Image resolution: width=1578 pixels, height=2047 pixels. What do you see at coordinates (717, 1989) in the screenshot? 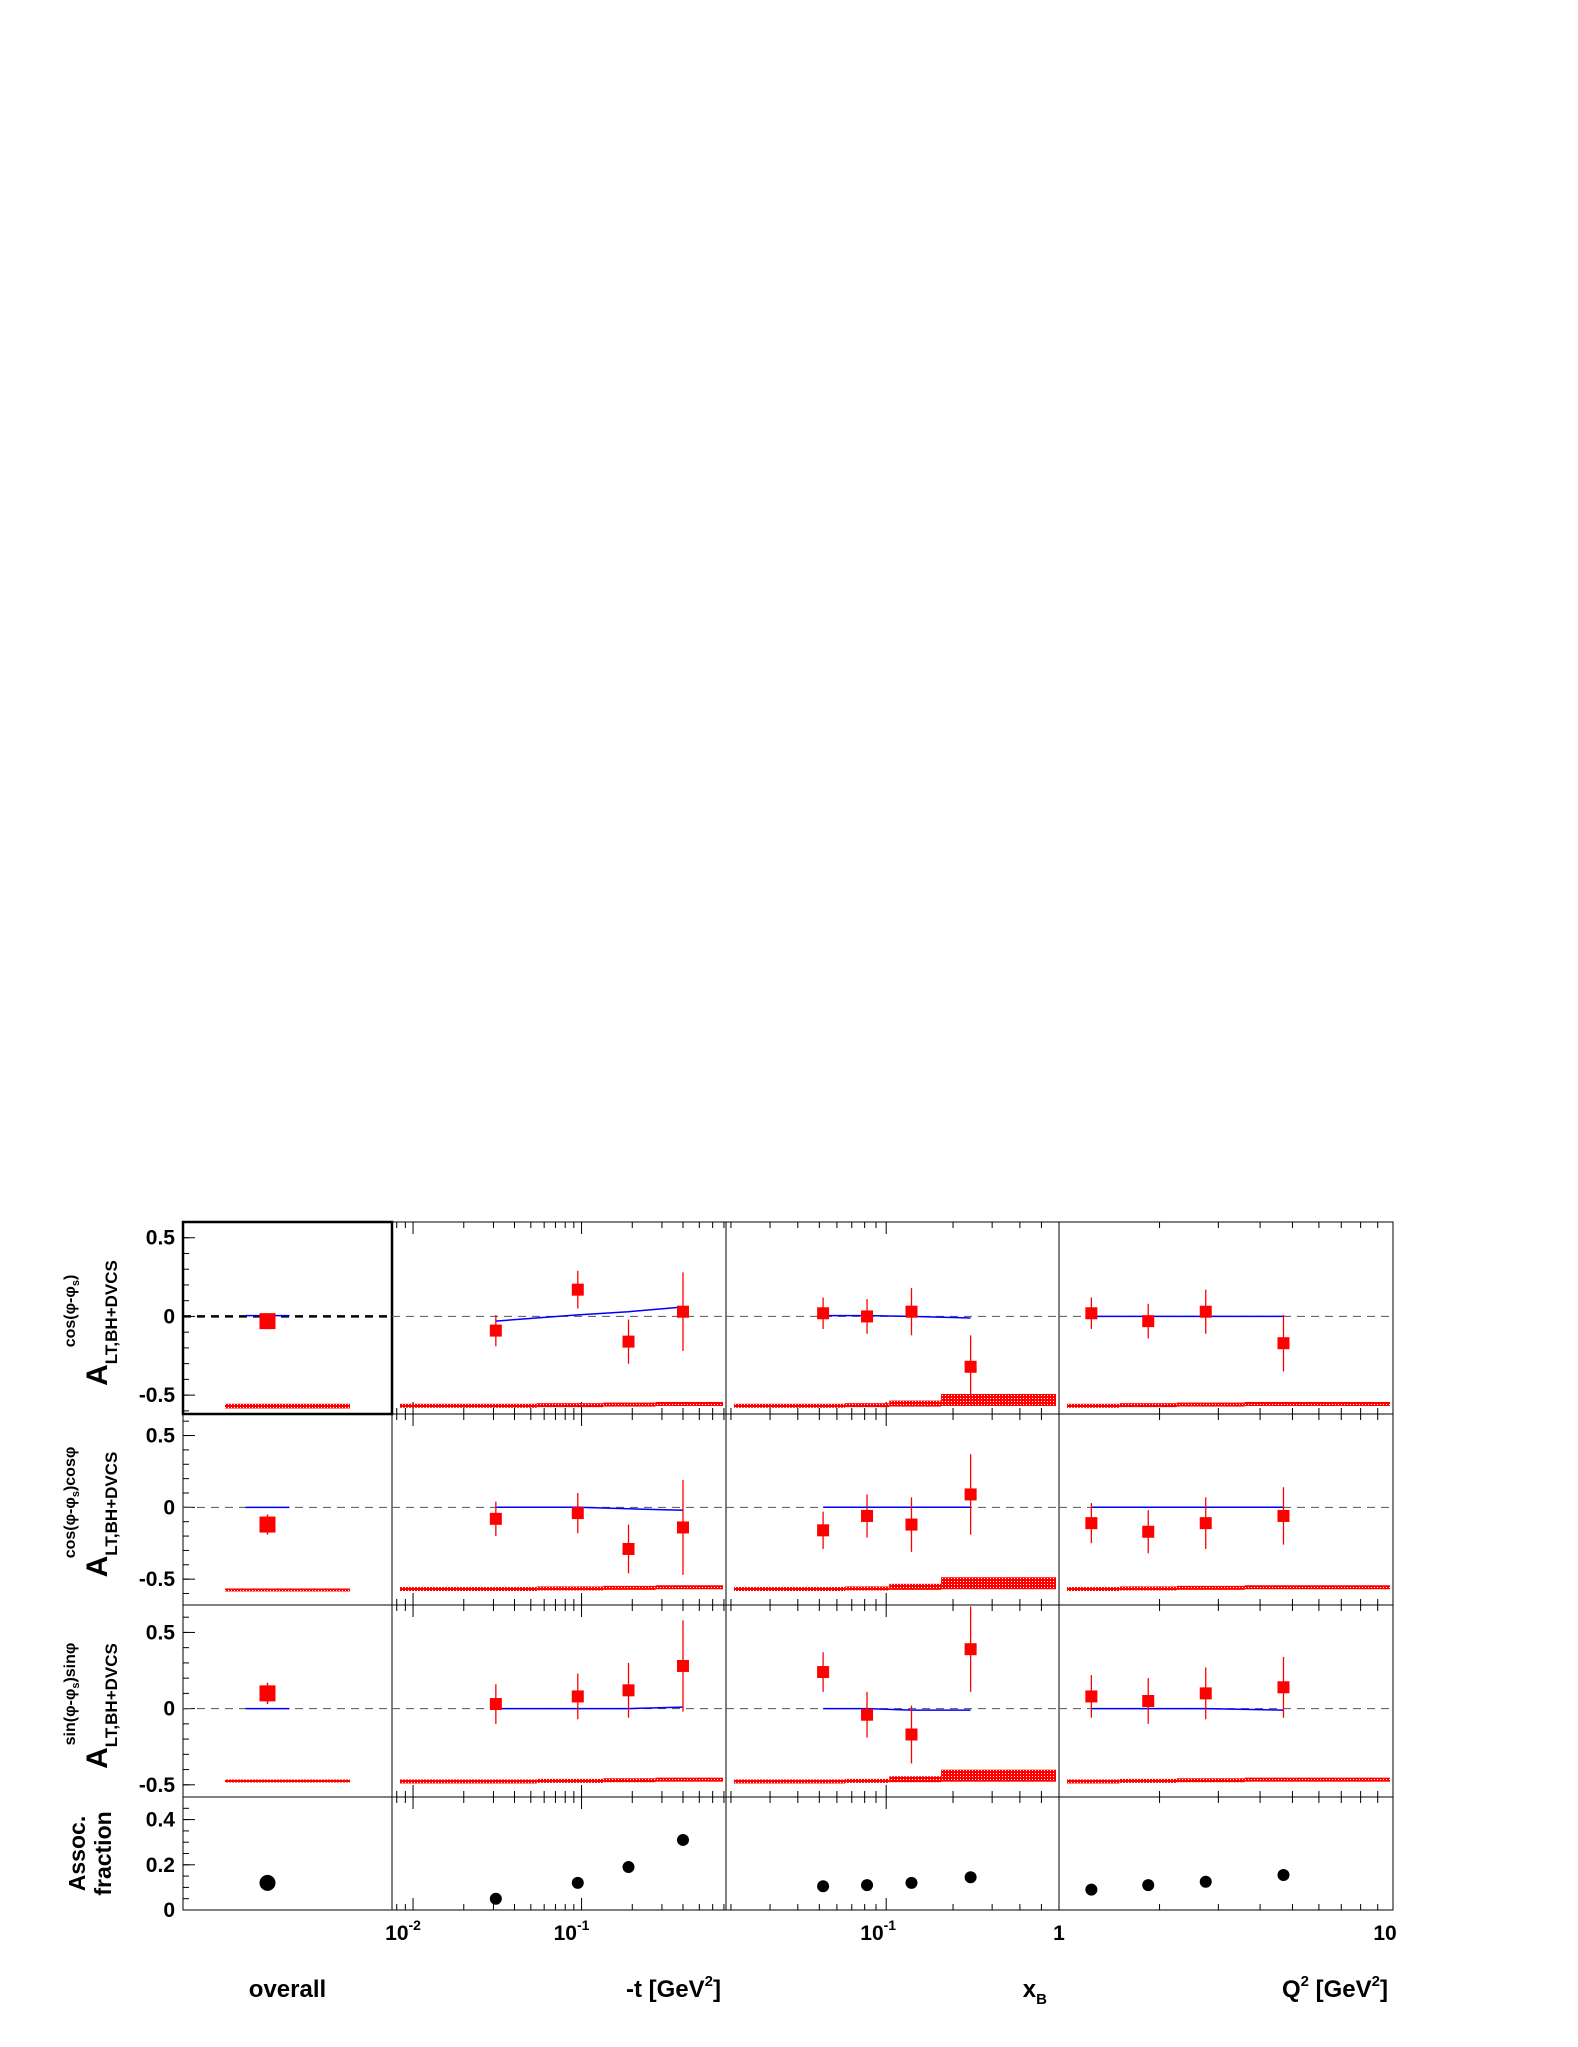
I see `x-label-end: ]` at bounding box center [717, 1989].